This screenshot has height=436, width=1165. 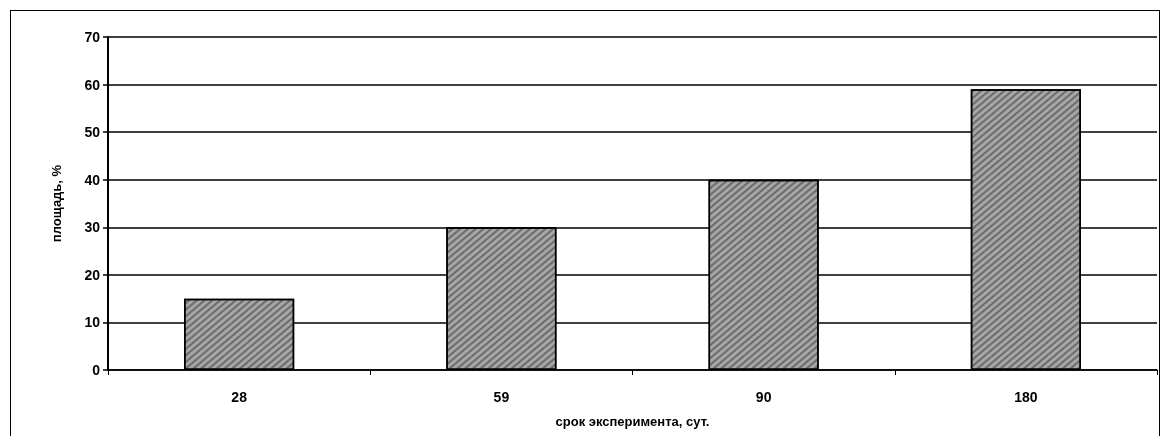 What do you see at coordinates (92, 84) in the screenshot?
I see `y-tick-label: 60` at bounding box center [92, 84].